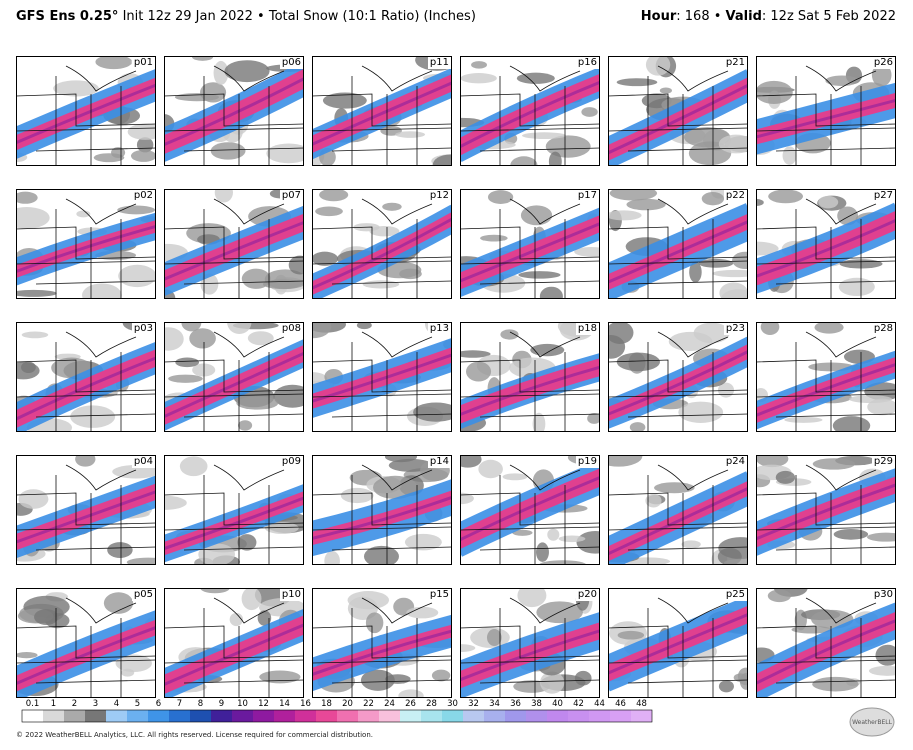 The image size is (913, 750). What do you see at coordinates (53, 704) in the screenshot?
I see `legend-label: 1` at bounding box center [53, 704].